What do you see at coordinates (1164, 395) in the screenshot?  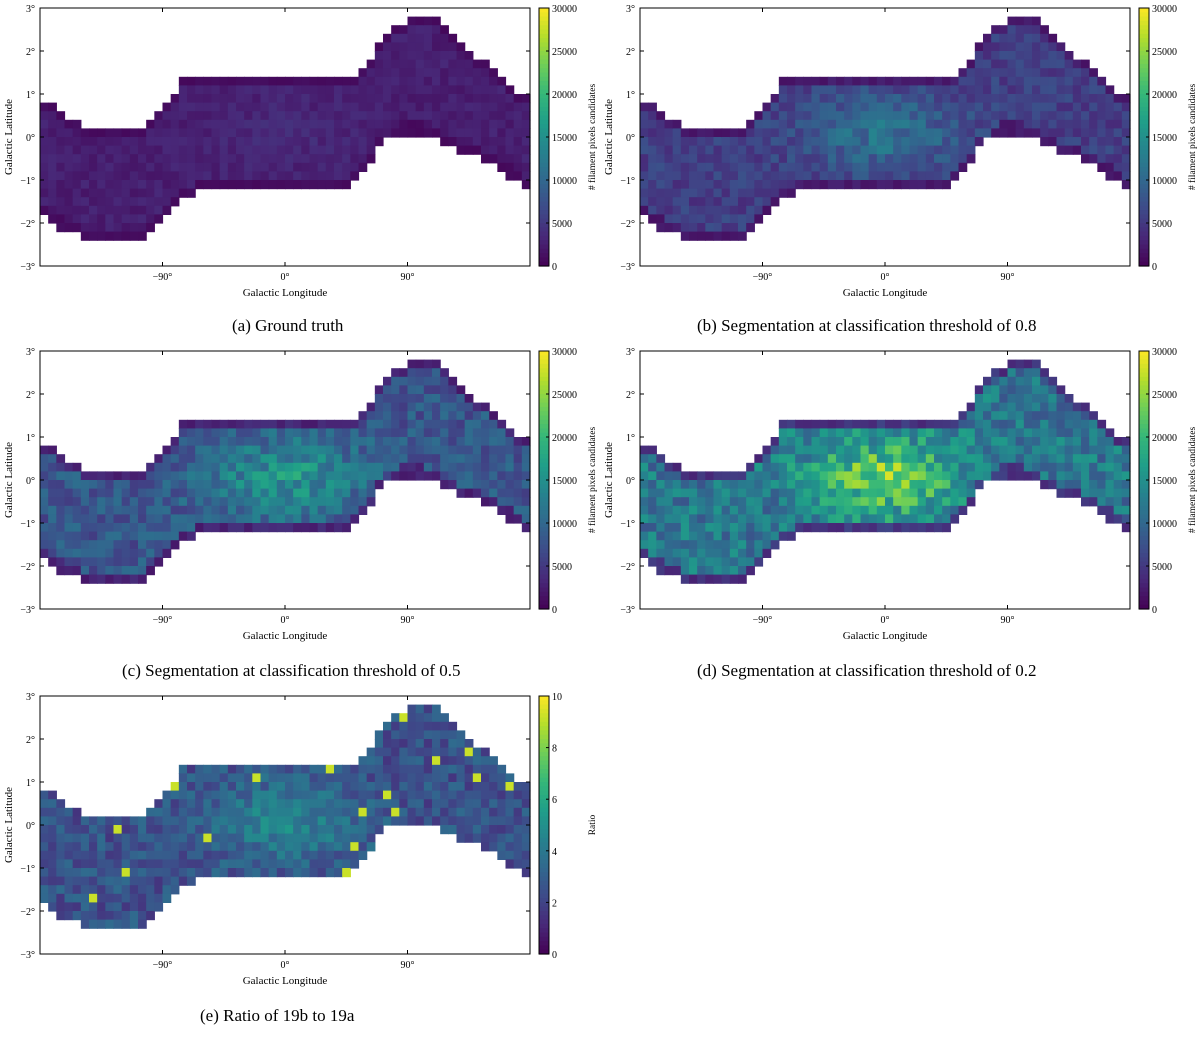 I see `colorbar-tick-label: 25000` at bounding box center [1164, 395].